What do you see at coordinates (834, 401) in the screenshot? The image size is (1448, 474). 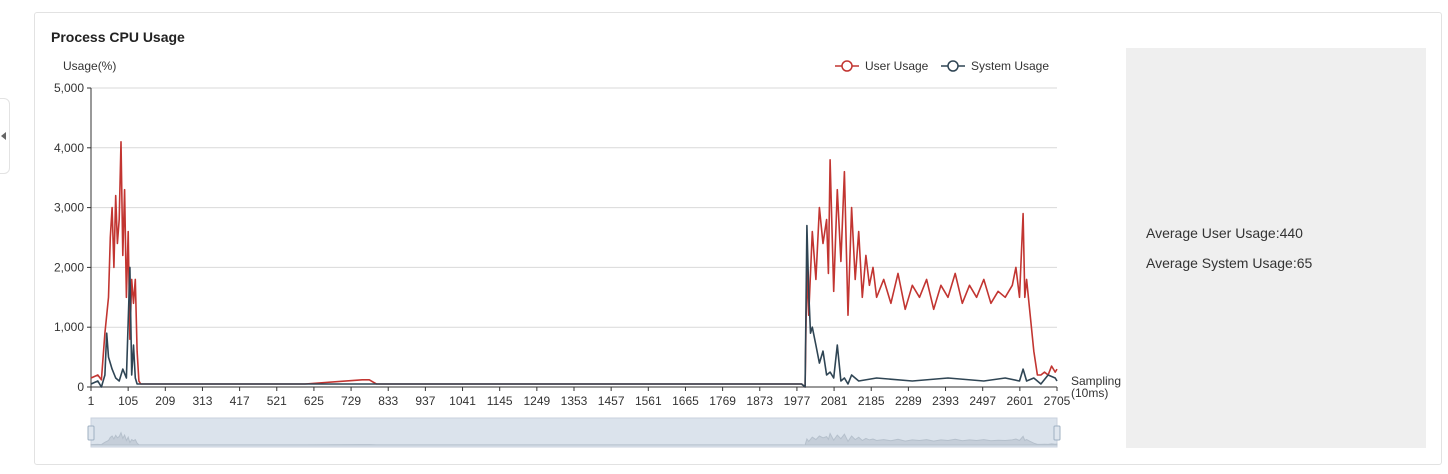 I see `x-tick-label: 2081` at bounding box center [834, 401].